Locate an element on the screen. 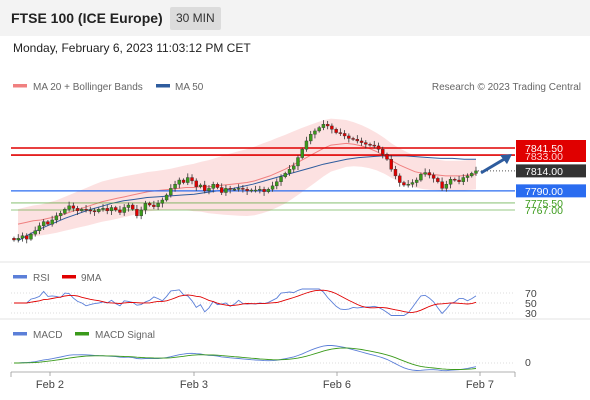 This screenshot has height=400, width=590. ma20-legend-swatch is located at coordinates (20, 86).